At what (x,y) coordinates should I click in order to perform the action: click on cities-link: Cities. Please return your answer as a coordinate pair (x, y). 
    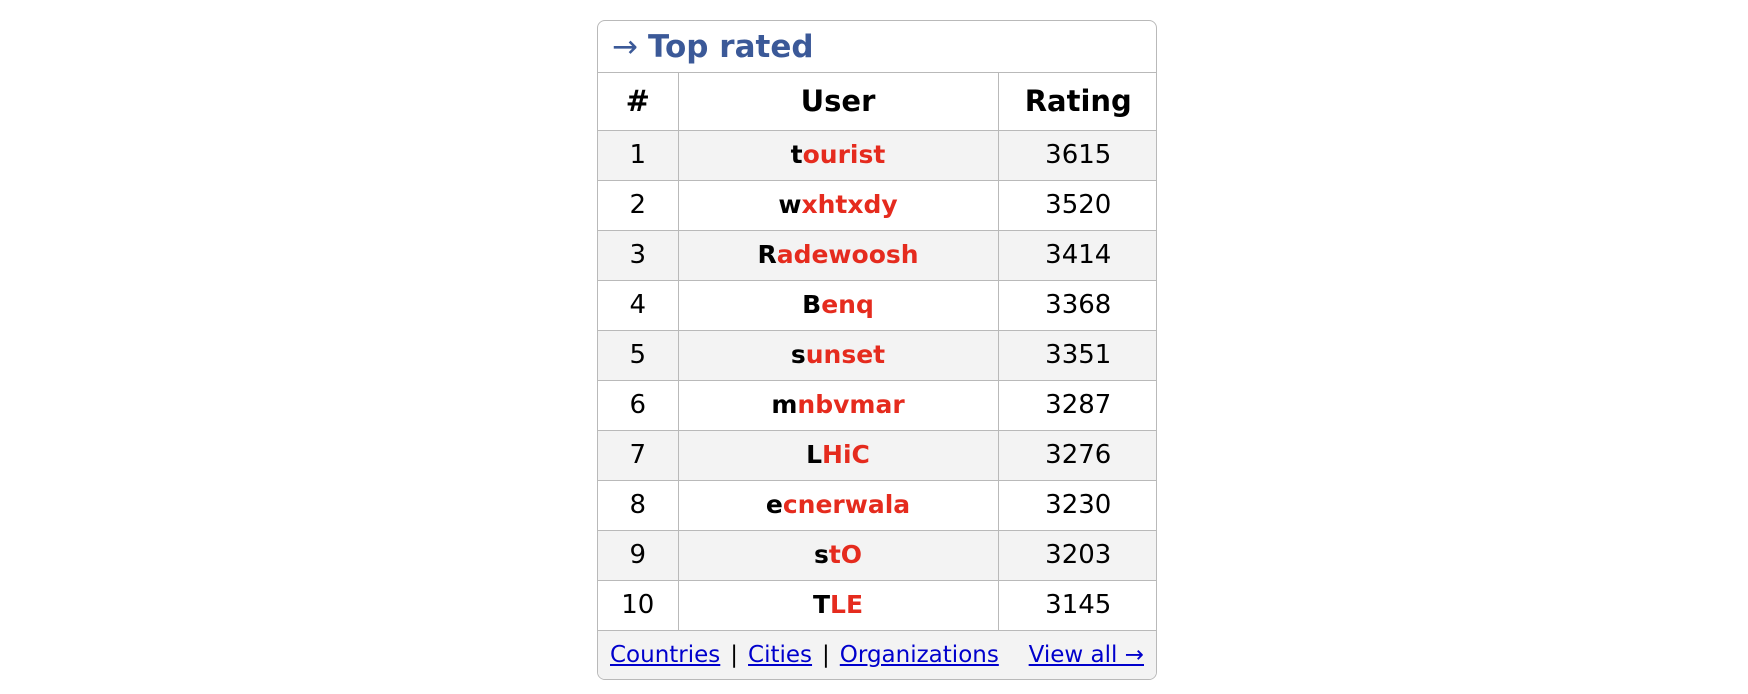
    Looking at the image, I should click on (780, 654).